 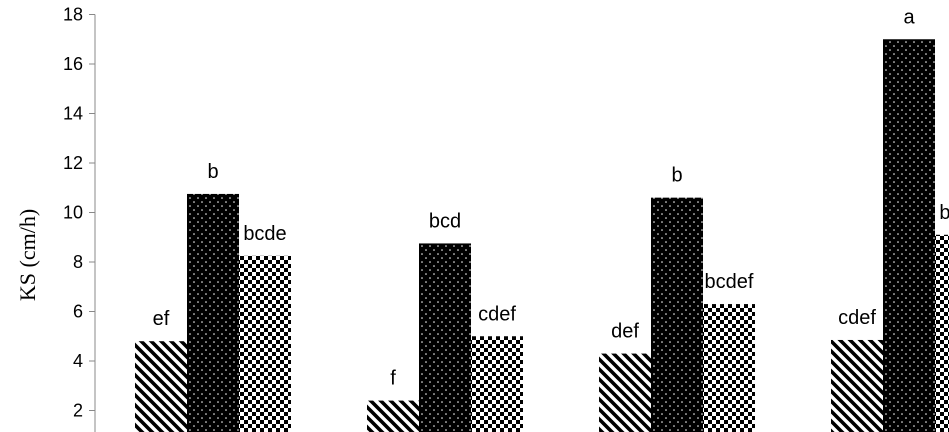 I want to click on y-tick-label: 14, so click(x=73, y=114).